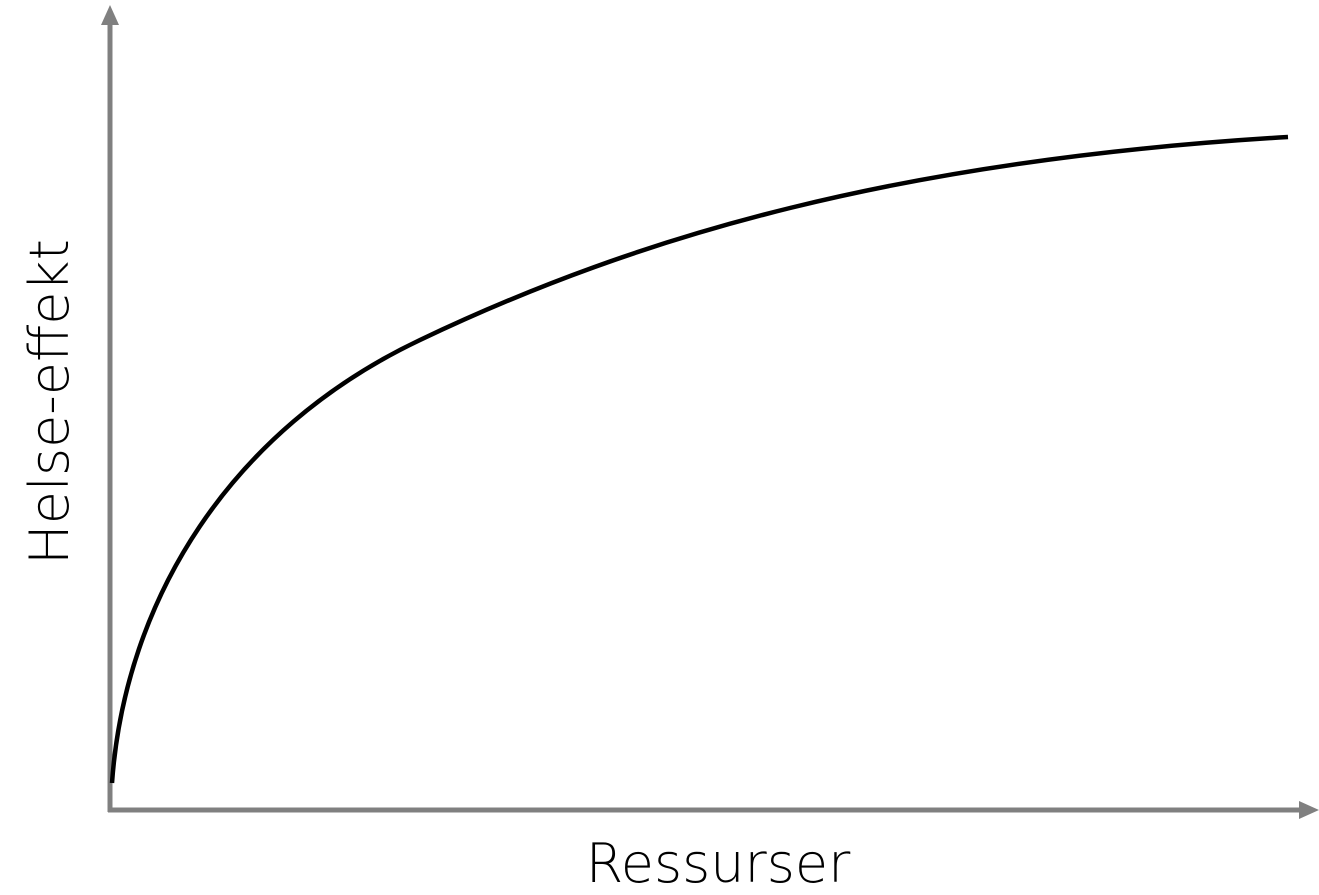  Describe the element at coordinates (110, 15) in the screenshot. I see `y-axis-arrow` at that location.